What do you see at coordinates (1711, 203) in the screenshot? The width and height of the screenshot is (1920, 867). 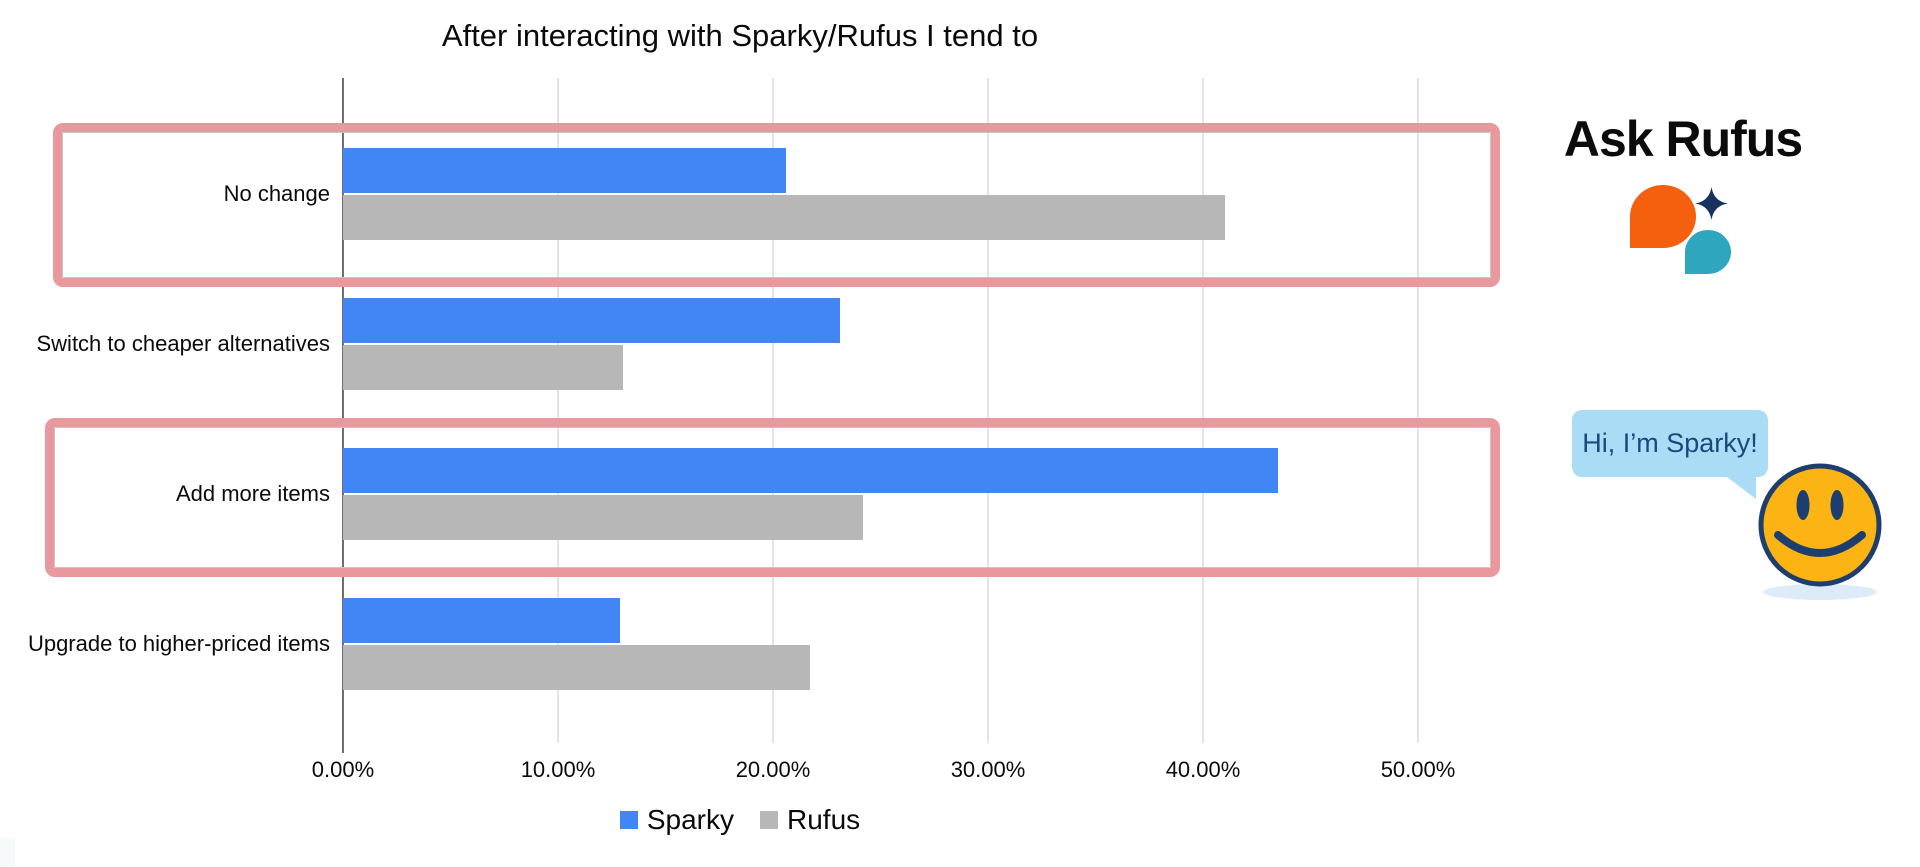 I see `sparkle-icon` at bounding box center [1711, 203].